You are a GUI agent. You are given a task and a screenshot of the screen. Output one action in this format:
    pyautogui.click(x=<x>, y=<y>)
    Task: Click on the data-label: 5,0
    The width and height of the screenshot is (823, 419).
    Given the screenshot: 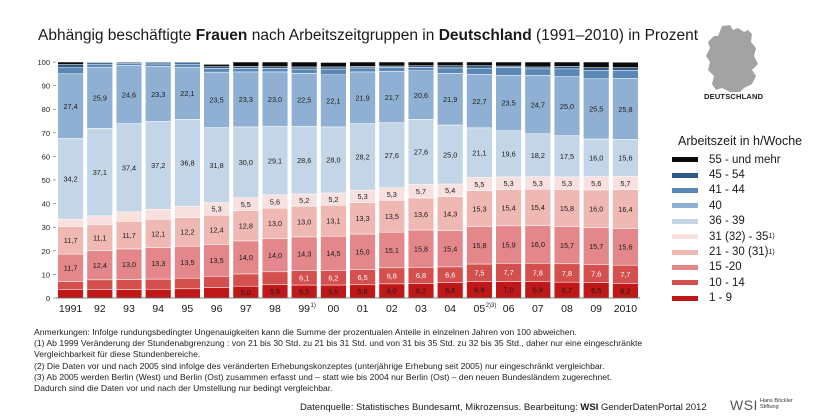 What is the action you would take?
    pyautogui.click(x=246, y=292)
    